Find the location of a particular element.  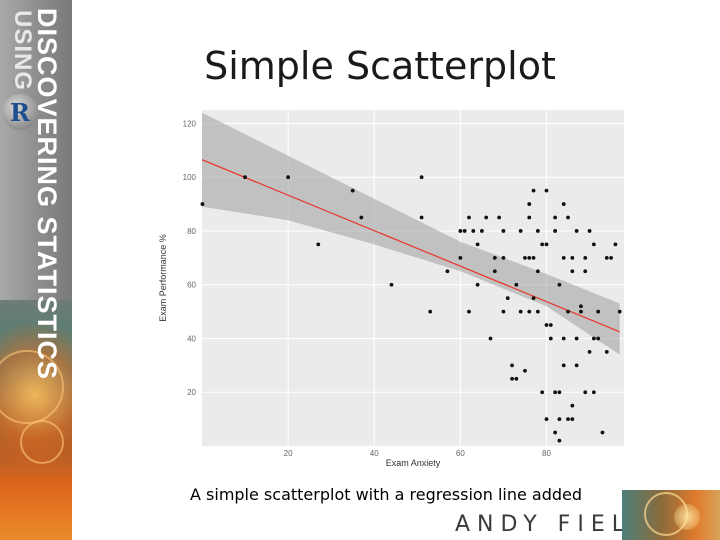

sidebar-banner: DISCOVERING STATISTICS USING R is located at coordinates (36, 270).